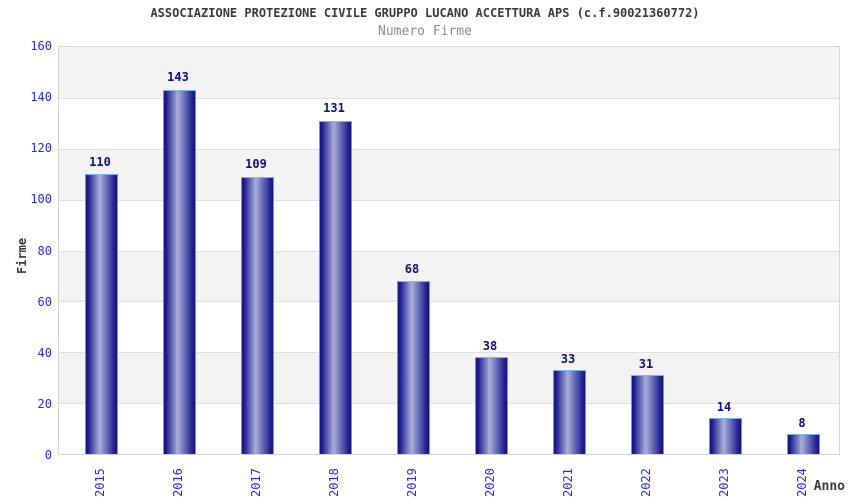 Image resolution: width=850 pixels, height=500 pixels. Describe the element at coordinates (178, 77) in the screenshot. I see `bar-value-label: 143` at that location.